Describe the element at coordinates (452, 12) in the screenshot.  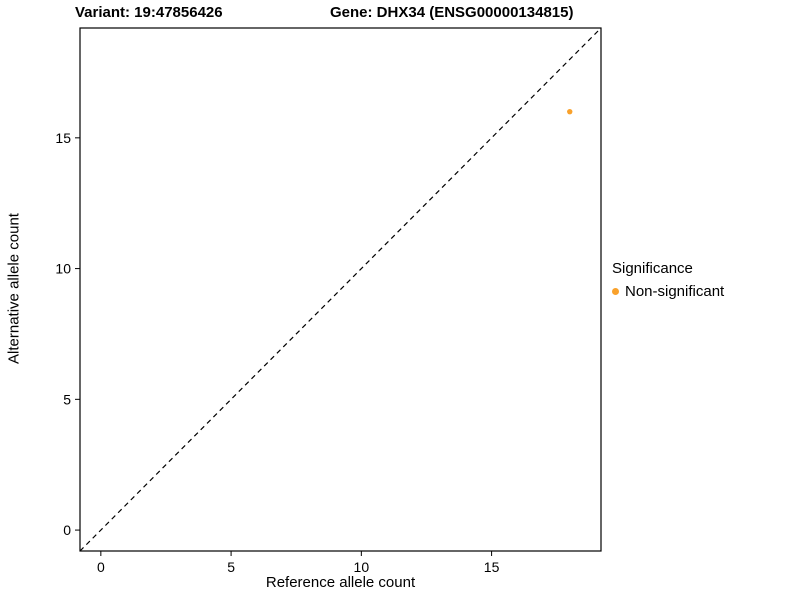
I see `gene-title: Gene: DHX34 (ENSG00000134815)` at that location.